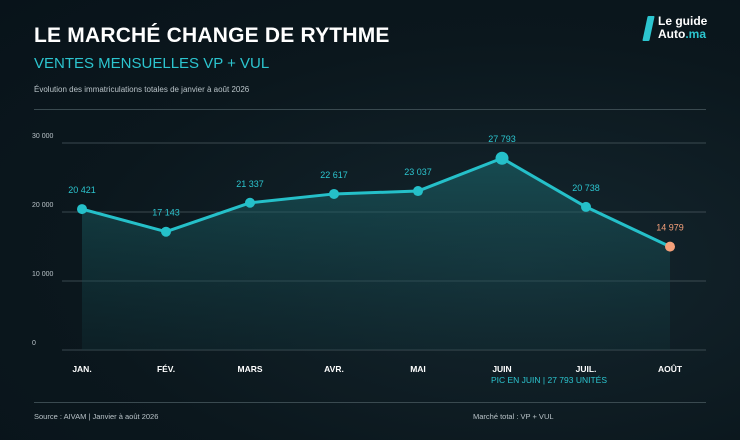  I want to click on y-tick-label: 20 000, so click(43, 205).